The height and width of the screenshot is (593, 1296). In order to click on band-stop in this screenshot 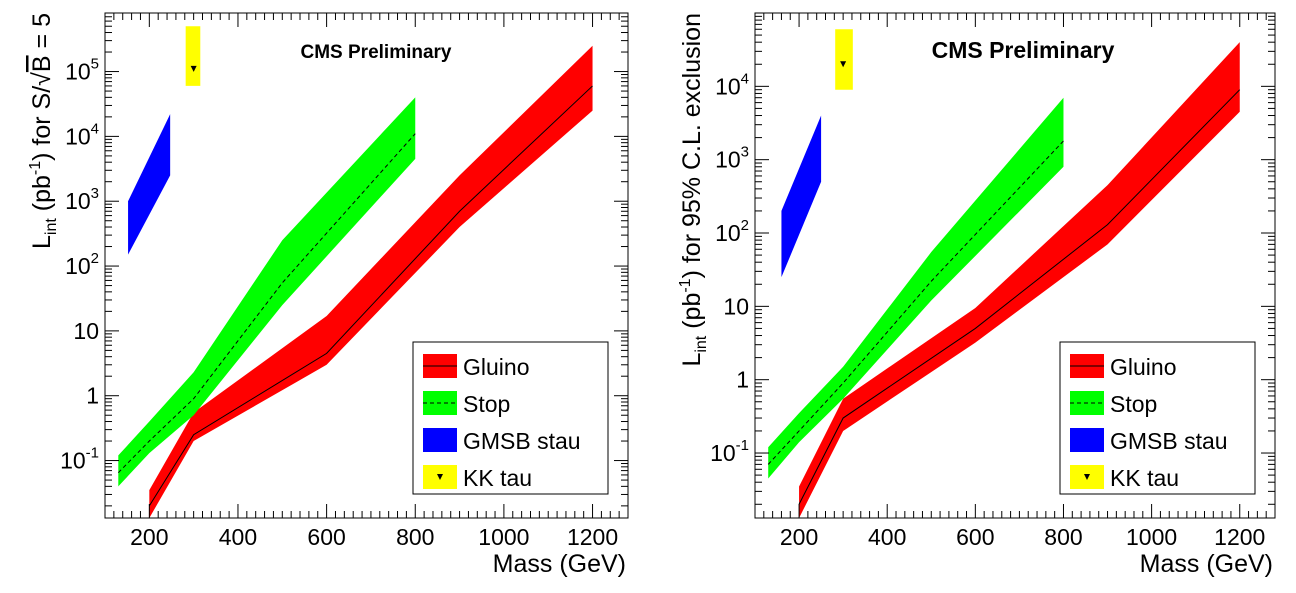, I will do `click(916, 288)`.